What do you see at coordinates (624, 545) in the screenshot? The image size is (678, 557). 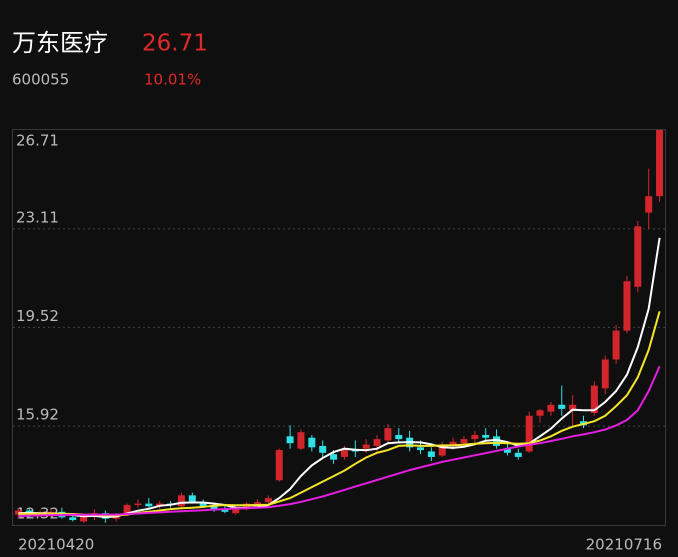 I see `x-tick-label: 20210716` at bounding box center [624, 545].